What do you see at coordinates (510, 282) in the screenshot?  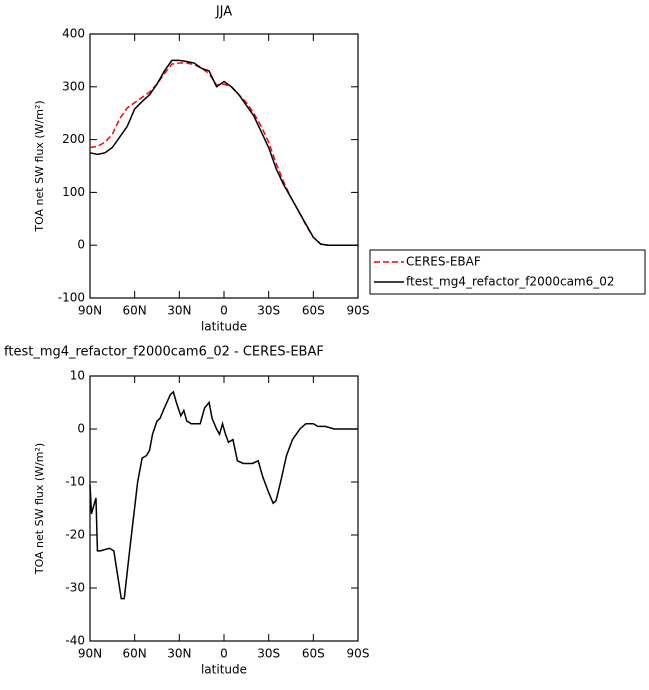 I see `legend-label: ftest_mg4_refactor_f2000cam6_02` at bounding box center [510, 282].